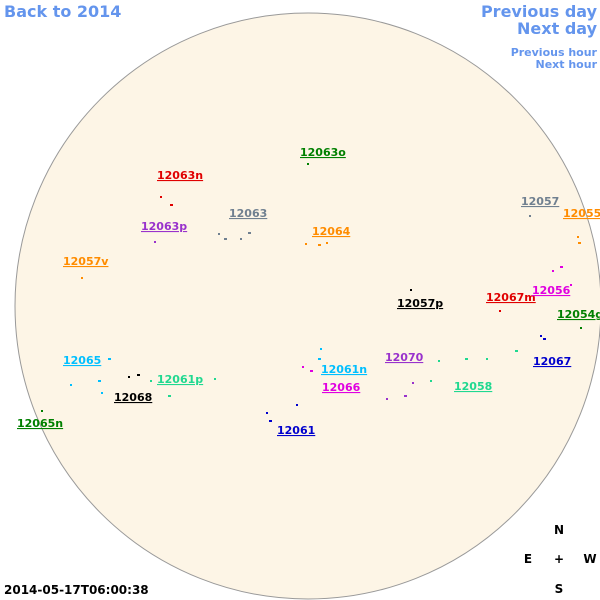  What do you see at coordinates (540, 201) in the screenshot?
I see `region-label: 12057` at bounding box center [540, 201].